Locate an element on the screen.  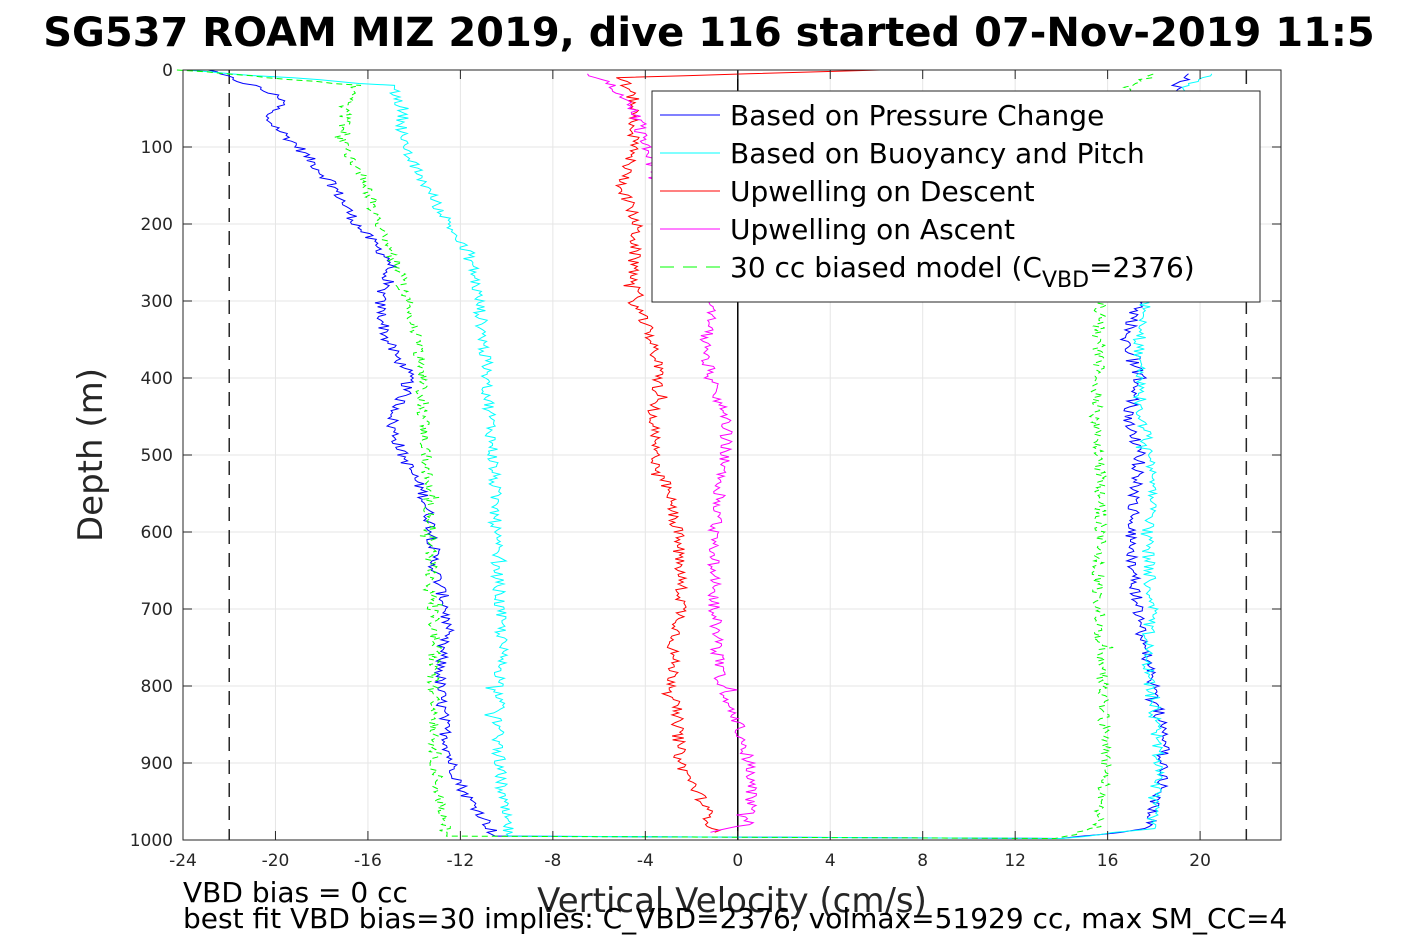
x-tick-label-3: -12 is located at coordinates (460, 861).